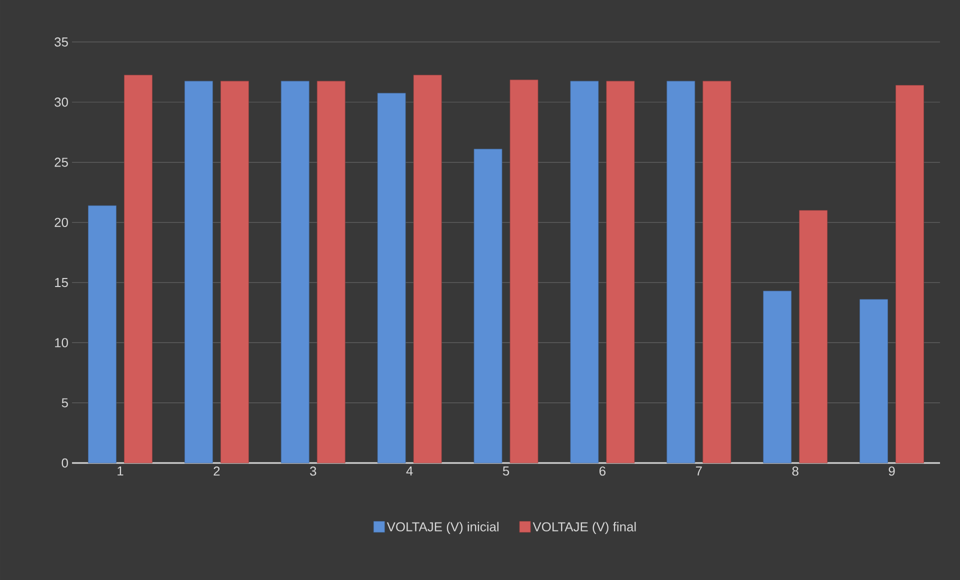 The height and width of the screenshot is (580, 960). What do you see at coordinates (891, 471) in the screenshot?
I see `x-tick-label: 9` at bounding box center [891, 471].